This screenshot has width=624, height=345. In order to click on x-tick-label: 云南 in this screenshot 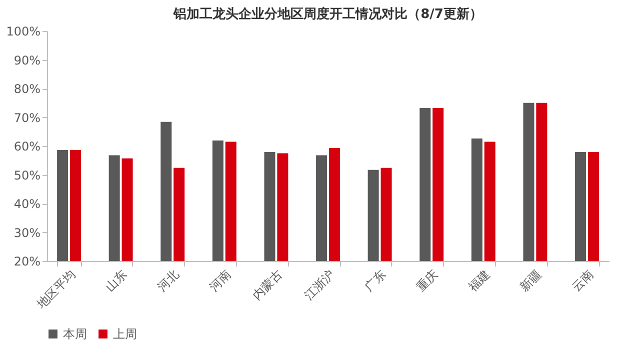, I will do `click(582, 280)`.